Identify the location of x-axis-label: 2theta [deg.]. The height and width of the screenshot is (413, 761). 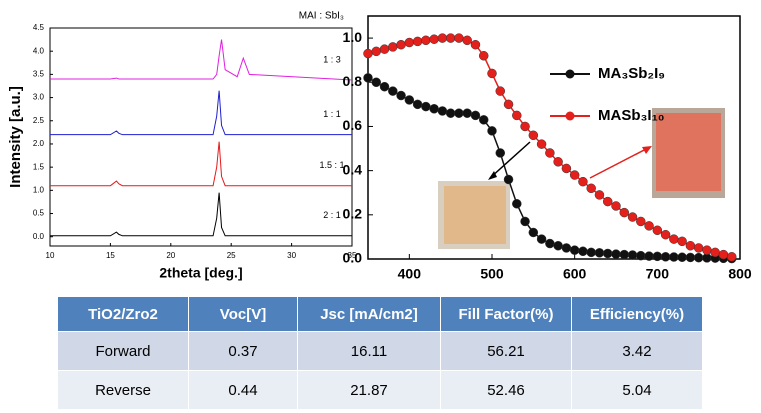
(200, 273).